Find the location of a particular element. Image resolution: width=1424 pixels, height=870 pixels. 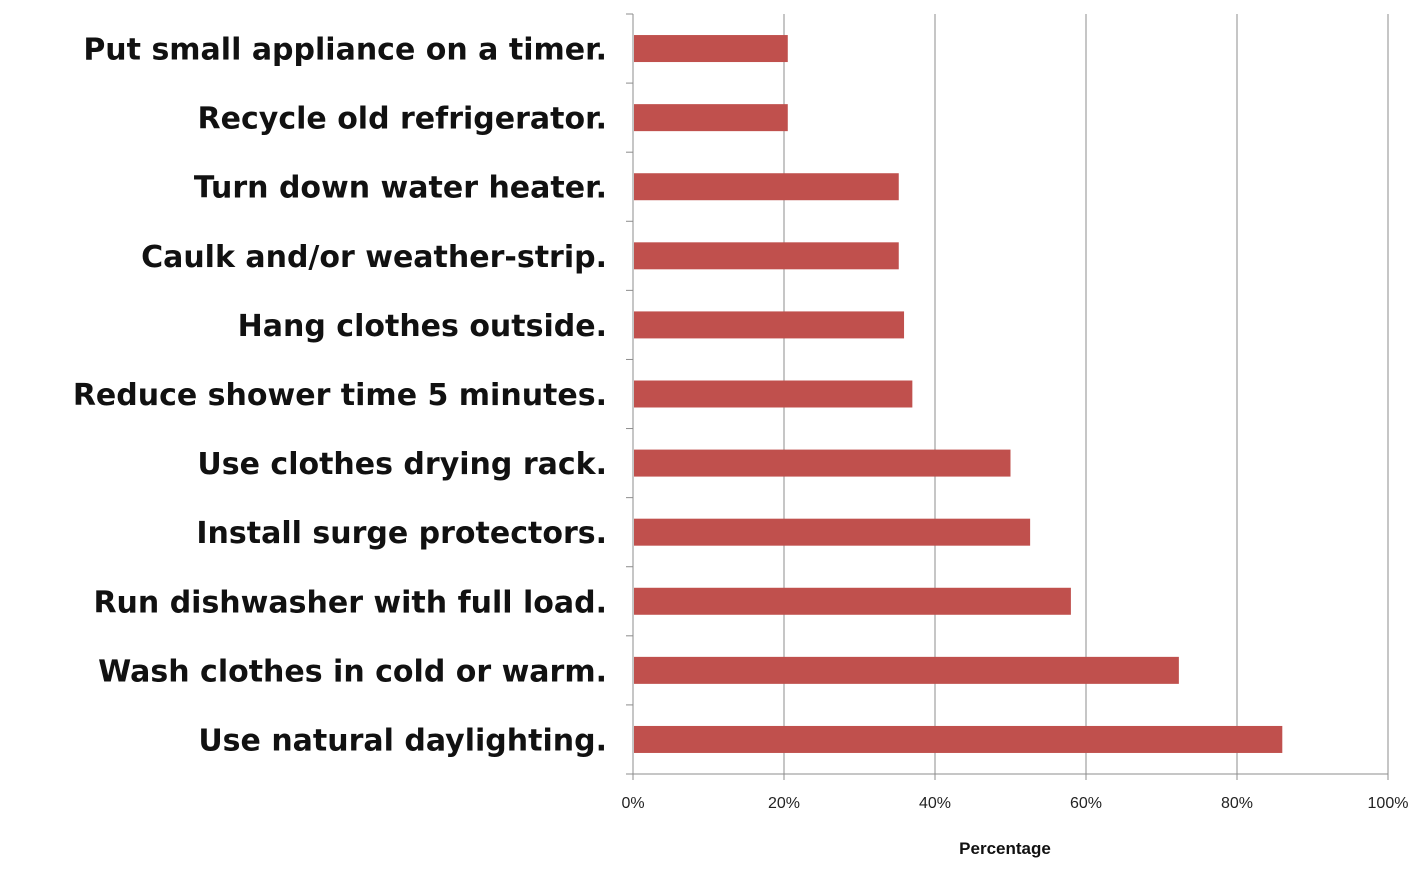

x-tick-label: 20% is located at coordinates (784, 803).